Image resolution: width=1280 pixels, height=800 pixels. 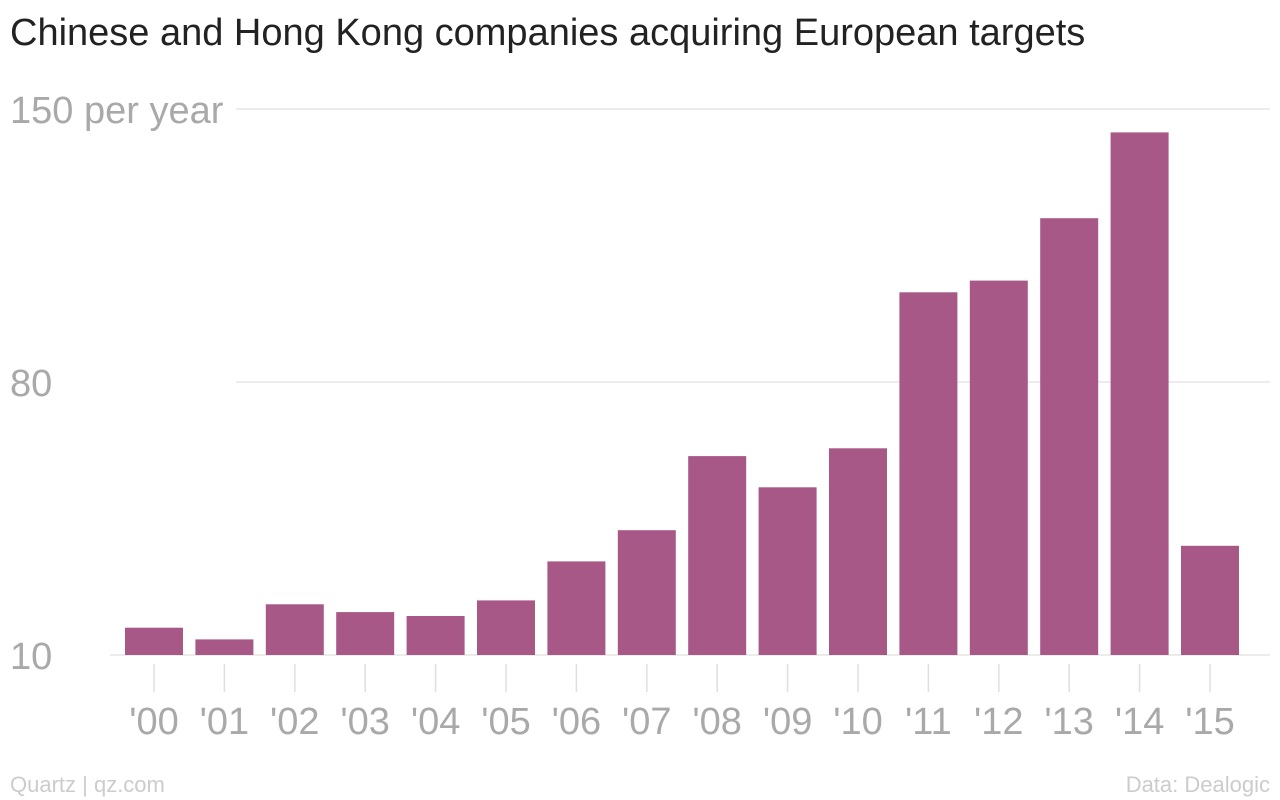 I want to click on x-tick-label: '07, so click(x=647, y=722).